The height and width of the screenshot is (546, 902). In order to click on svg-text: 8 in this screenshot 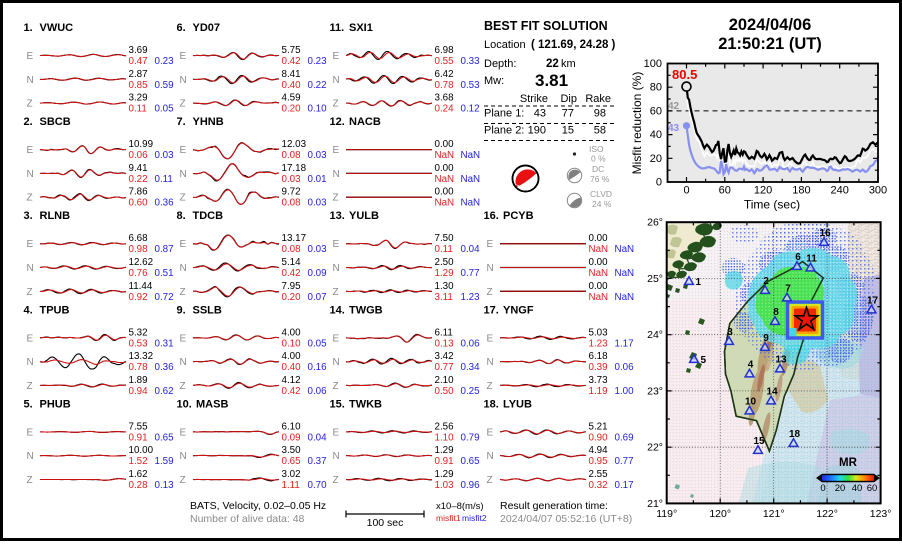, I will do `click(776, 312)`.